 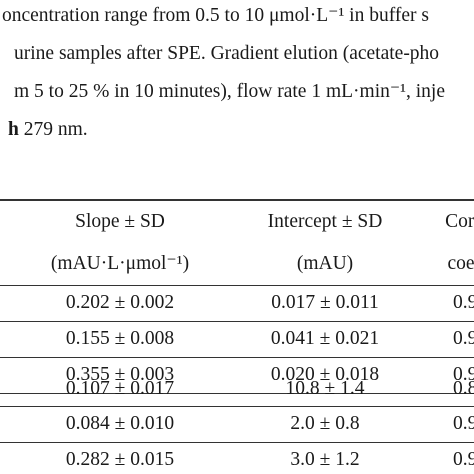 I want to click on caption-line-4: h 279 nm., so click(x=48, y=129).